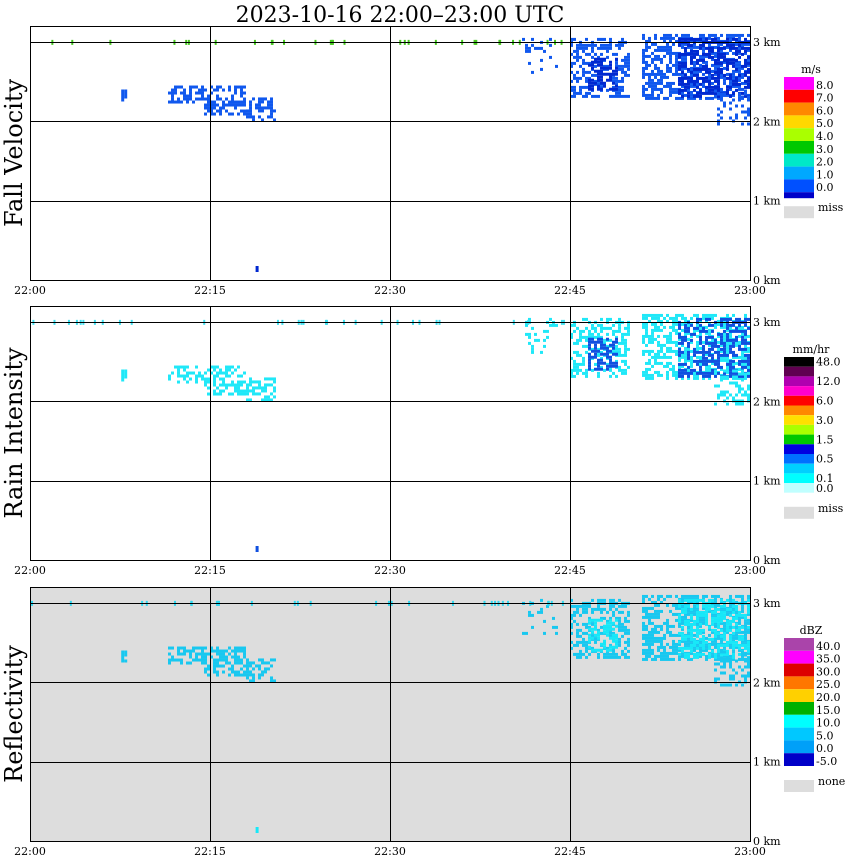 This screenshot has width=850, height=868. What do you see at coordinates (30, 290) in the screenshot?
I see `x-tick-label: 22:00` at bounding box center [30, 290].